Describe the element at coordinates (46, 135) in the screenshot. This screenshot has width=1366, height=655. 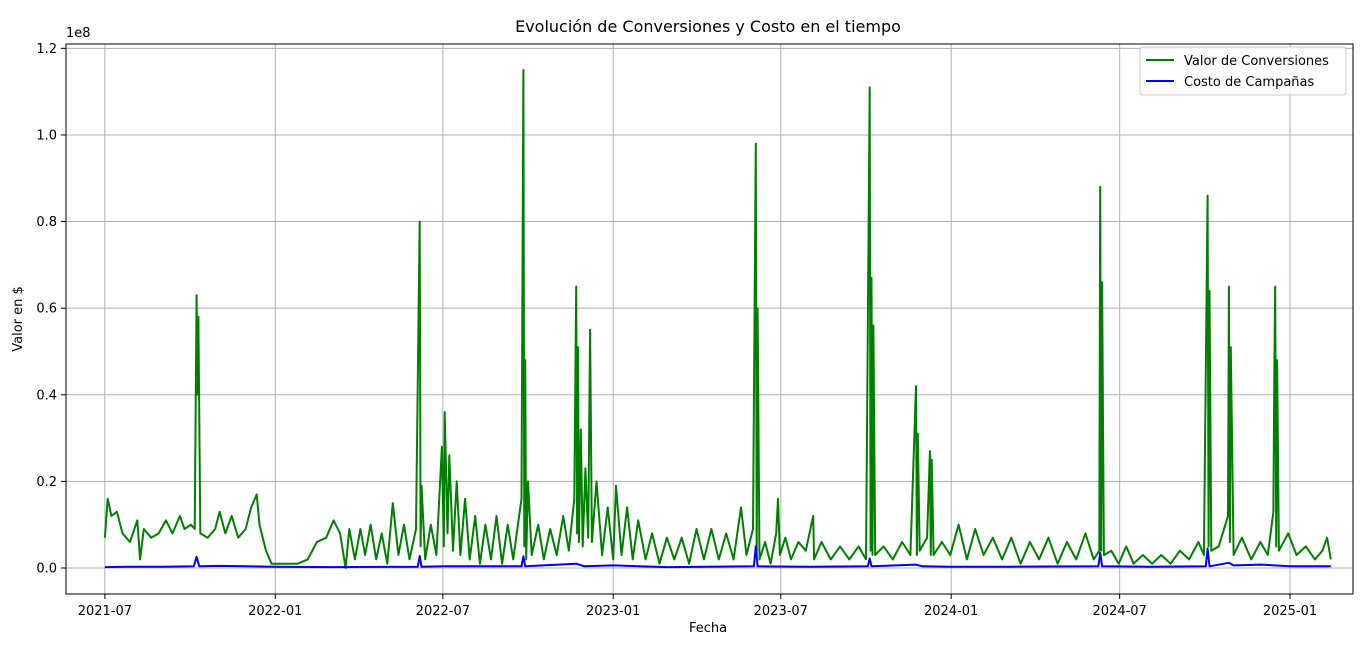
I see `y-tick-label: 1.0` at that location.